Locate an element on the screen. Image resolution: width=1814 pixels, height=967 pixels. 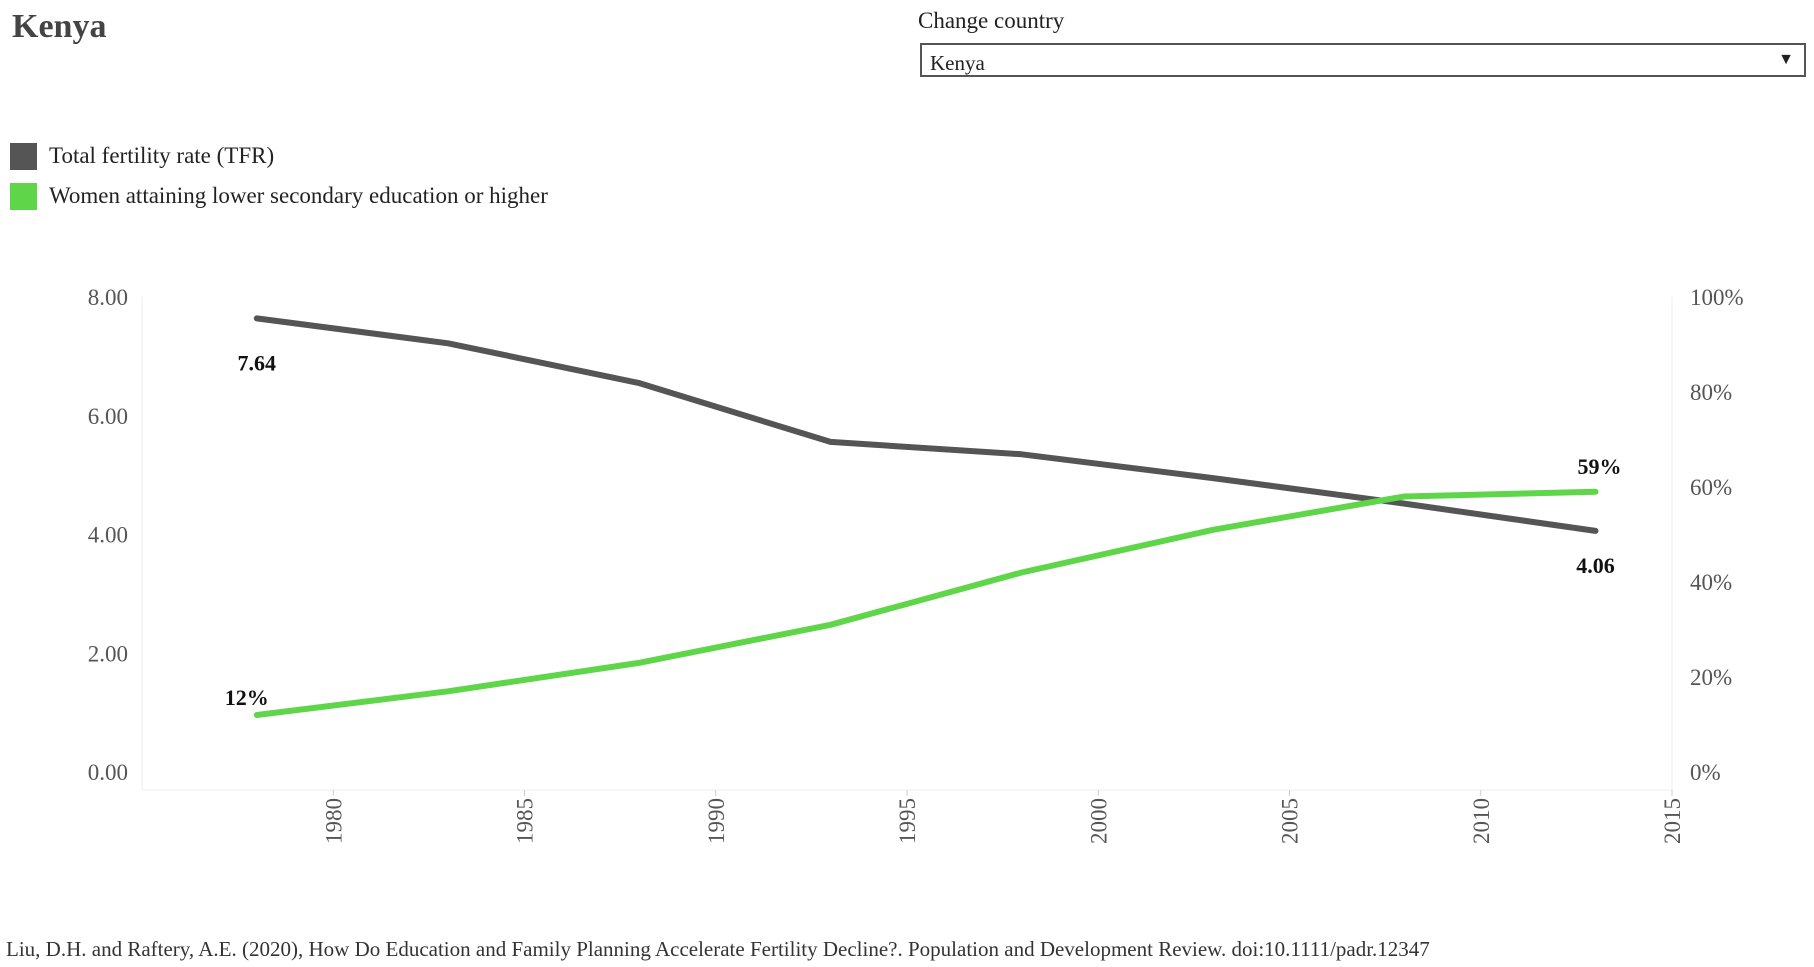
x-tick-label: 1985 is located at coordinates (525, 821).